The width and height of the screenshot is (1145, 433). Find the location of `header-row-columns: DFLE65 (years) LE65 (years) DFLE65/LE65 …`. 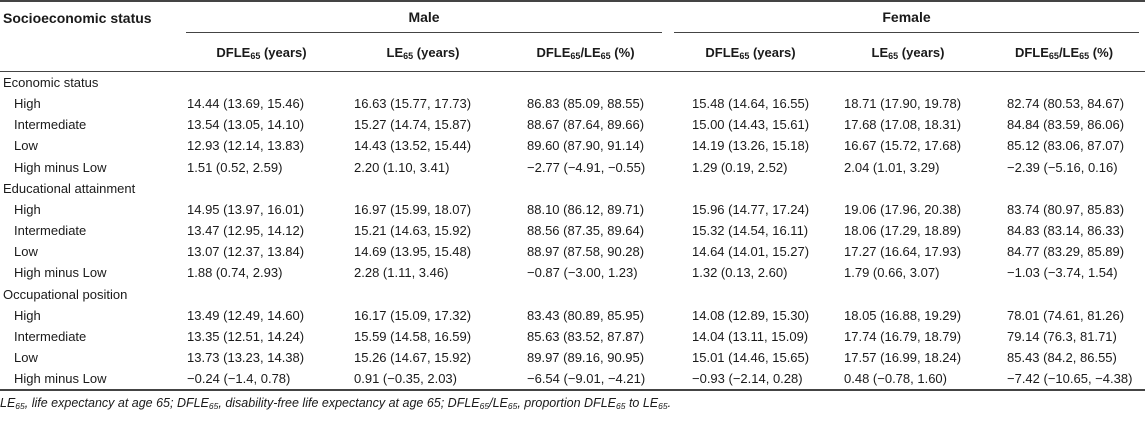

header-row-columns: DFLE65 (years) LE65 (years) DFLE65/LE65 … is located at coordinates (572, 52).